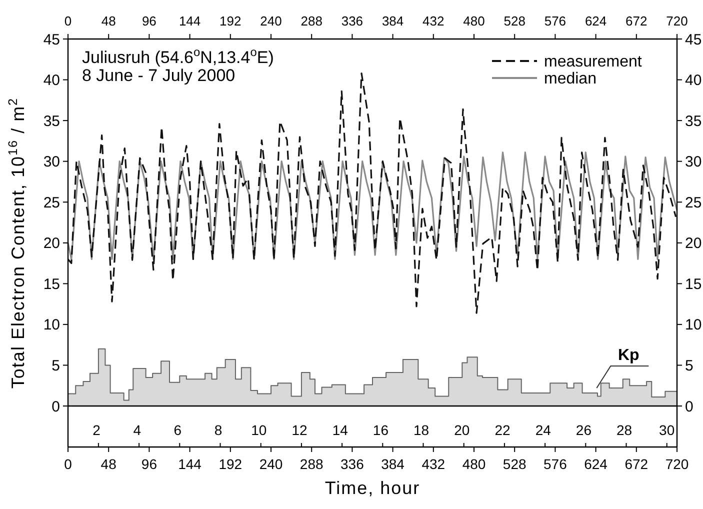  What do you see at coordinates (231, 21) in the screenshot?
I see `x-tick-label: 192` at bounding box center [231, 21].